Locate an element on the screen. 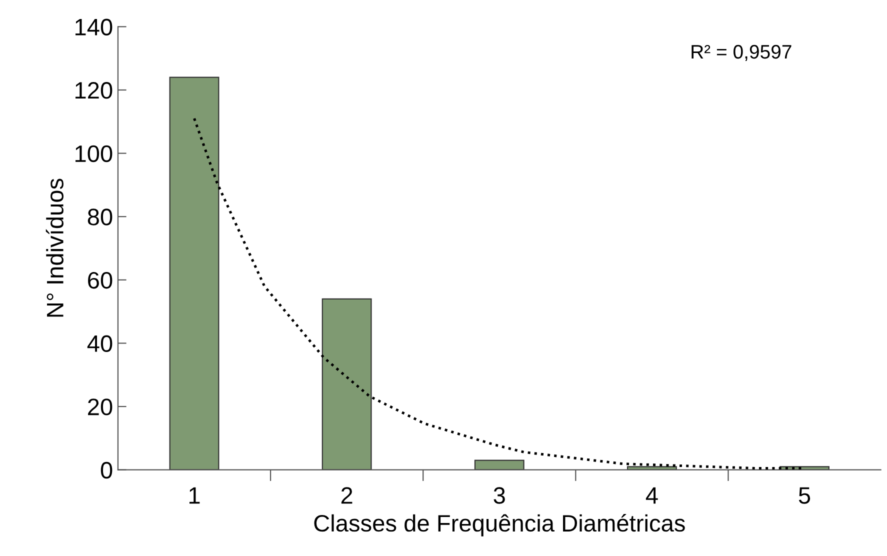  x-tick-label: 2 is located at coordinates (346, 495).